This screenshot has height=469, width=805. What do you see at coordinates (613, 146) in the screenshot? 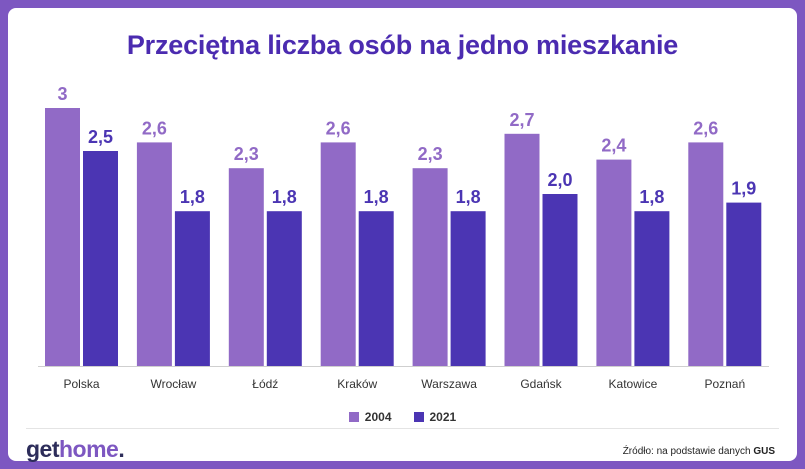
I see `data-label-2004-6: 2,4` at bounding box center [613, 146].